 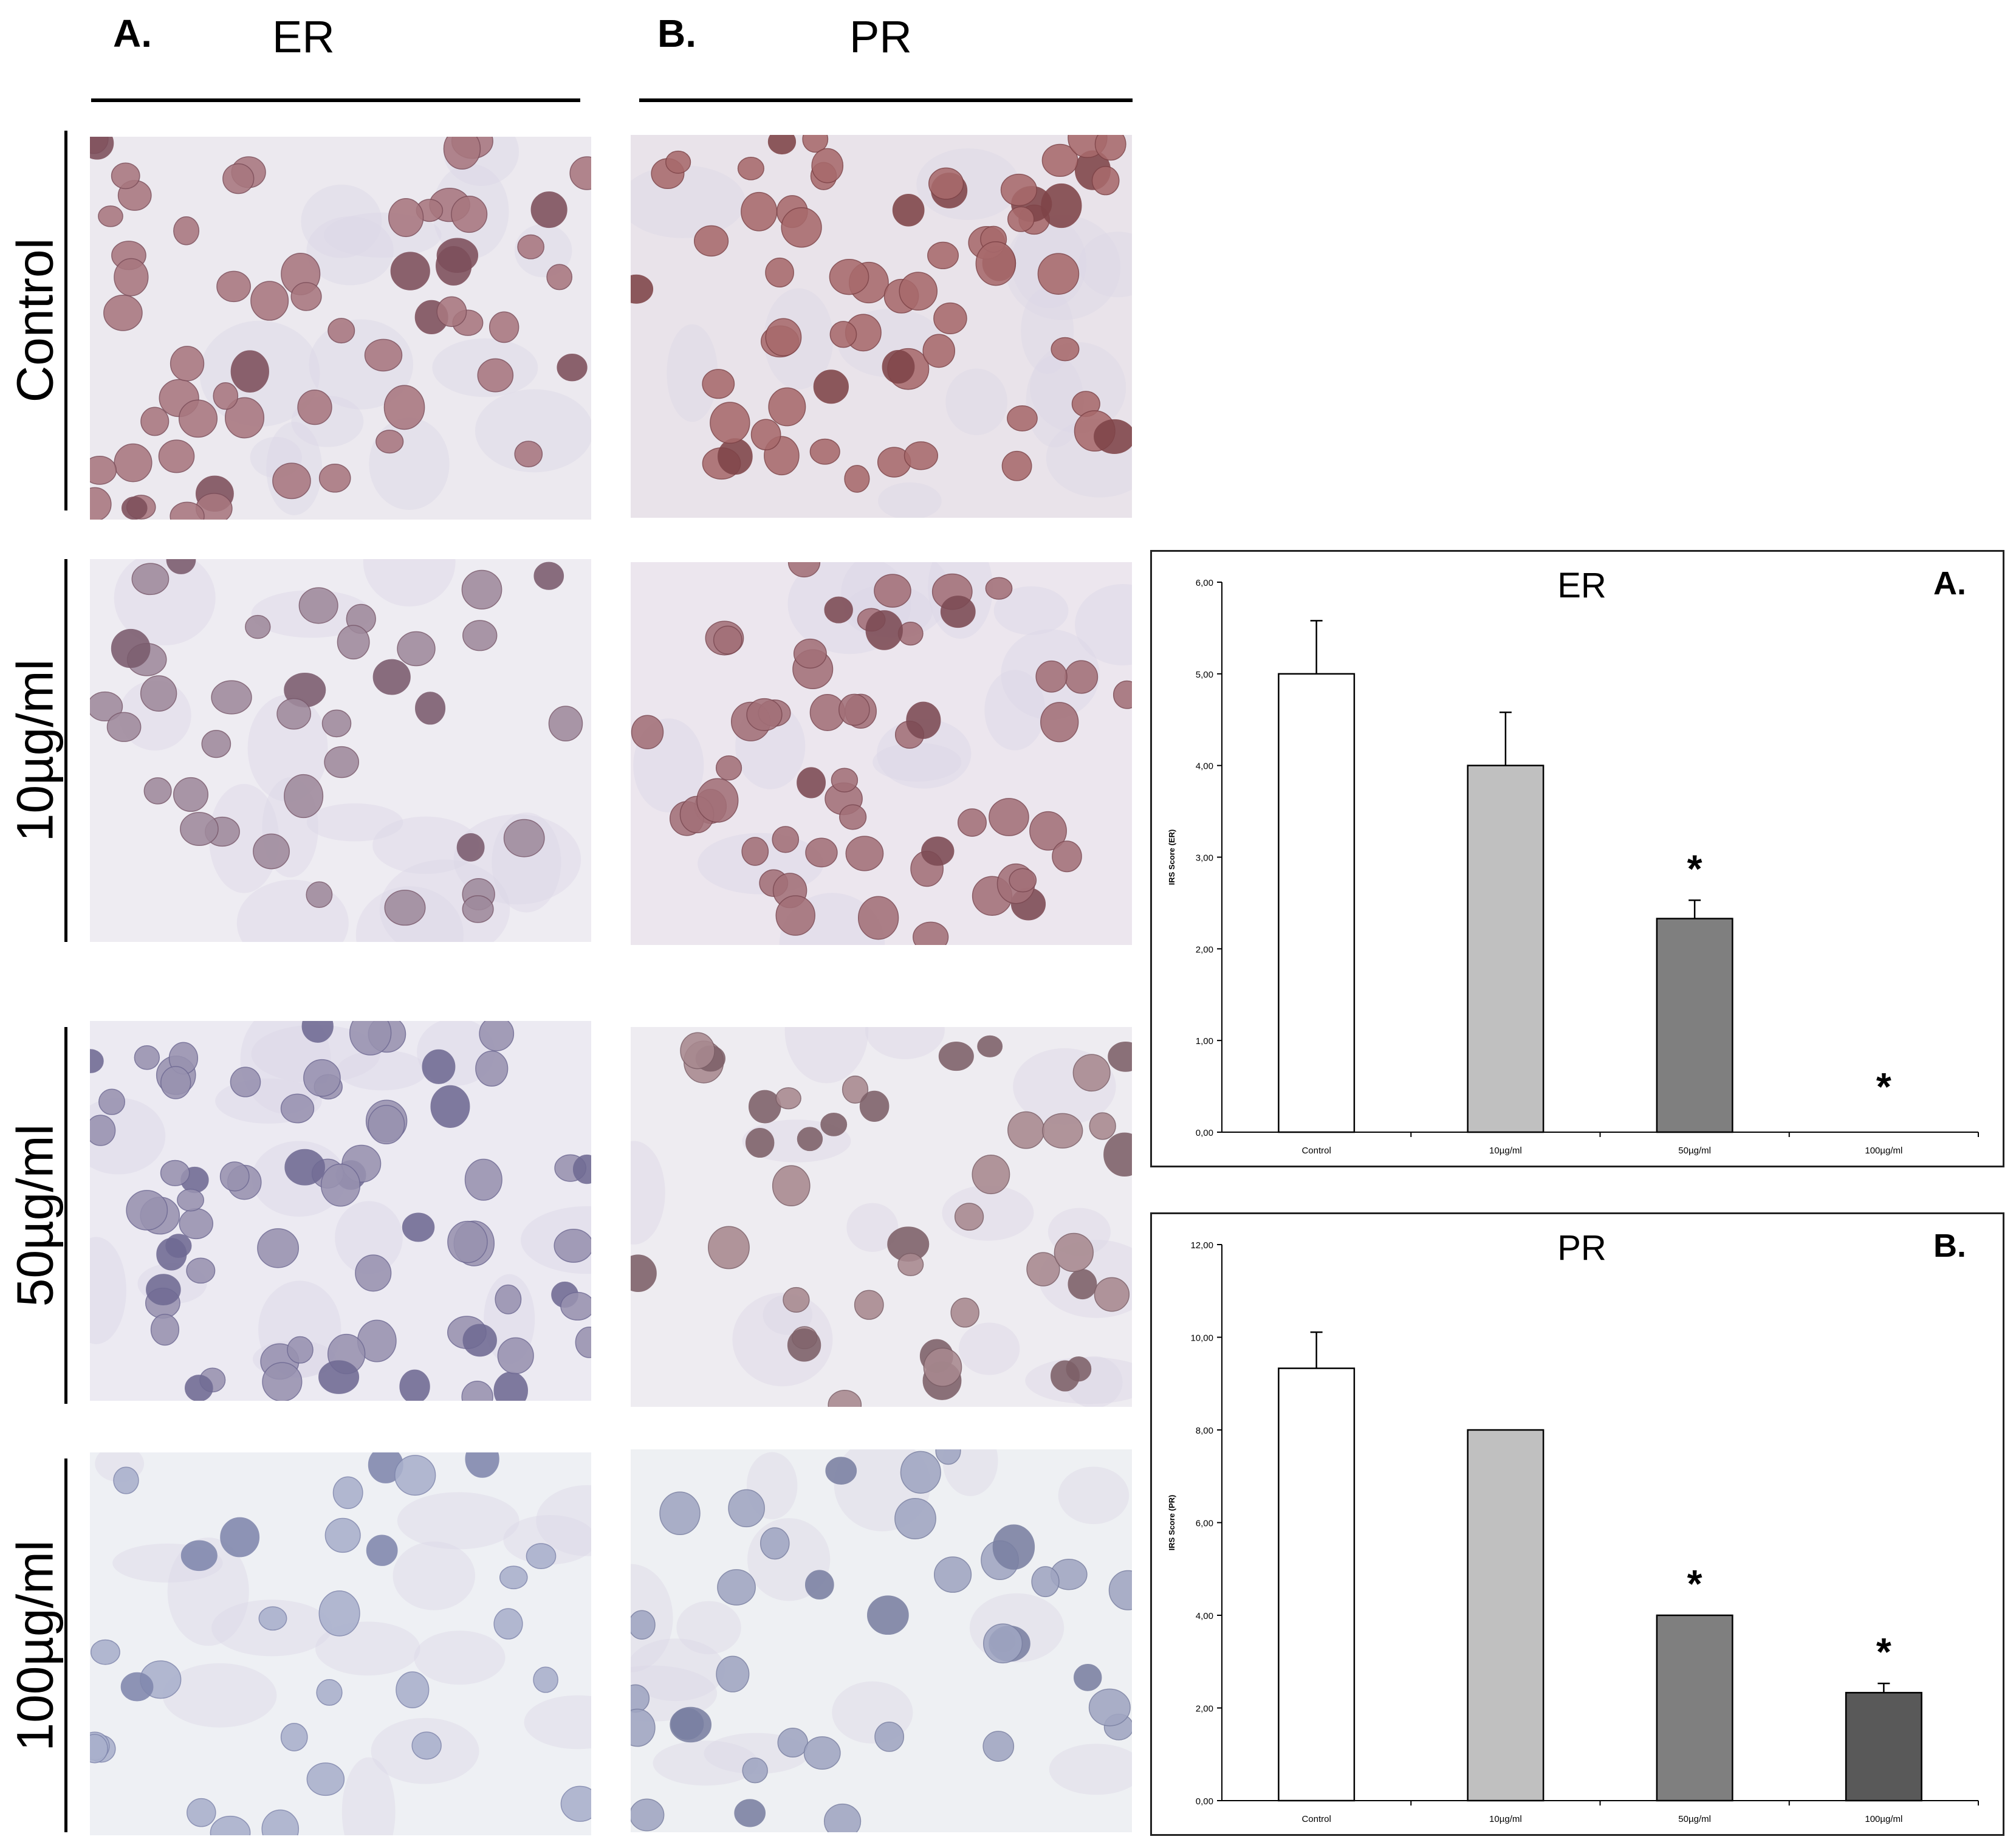 I want to click on y-tick-label: 2,00, so click(x=1204, y=950).